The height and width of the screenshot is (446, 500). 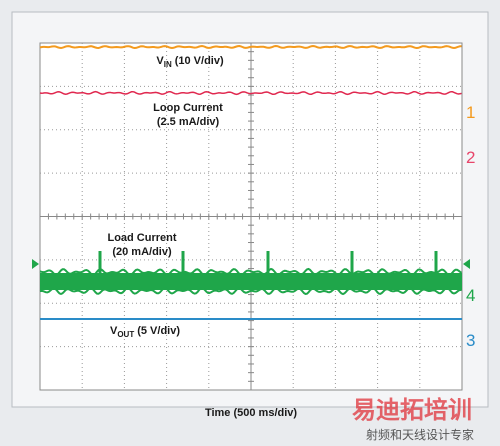 I want to click on loop-trace, so click(x=250, y=93).